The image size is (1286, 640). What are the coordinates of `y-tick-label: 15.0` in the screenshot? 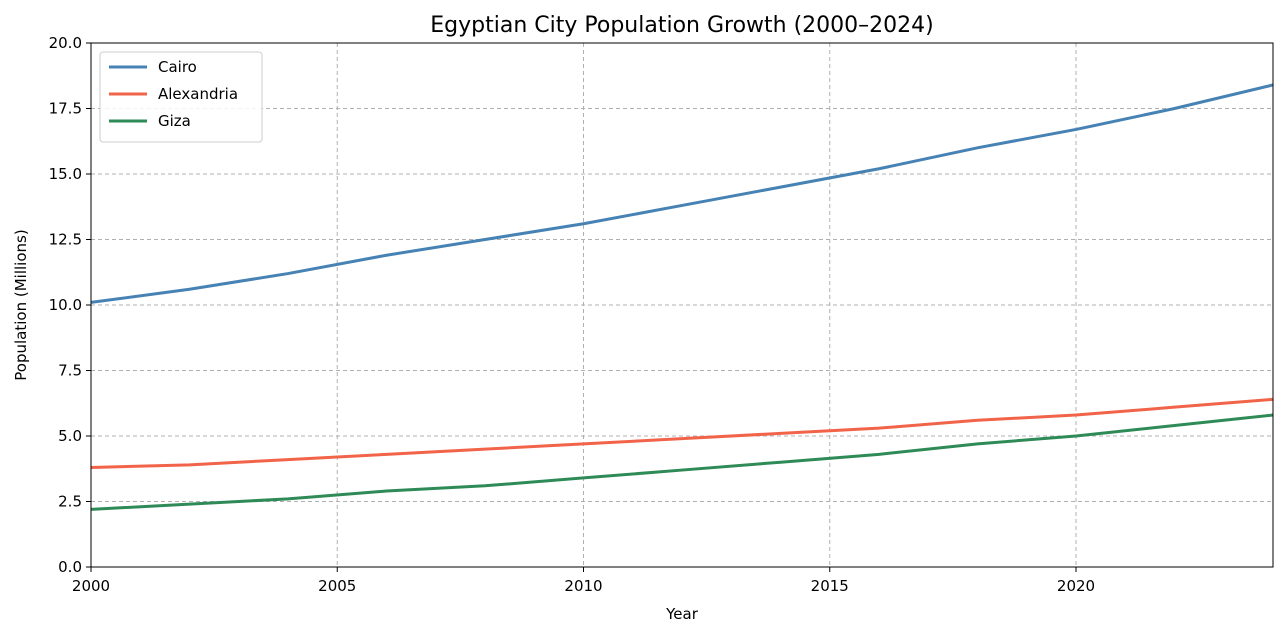 It's located at (65, 174).